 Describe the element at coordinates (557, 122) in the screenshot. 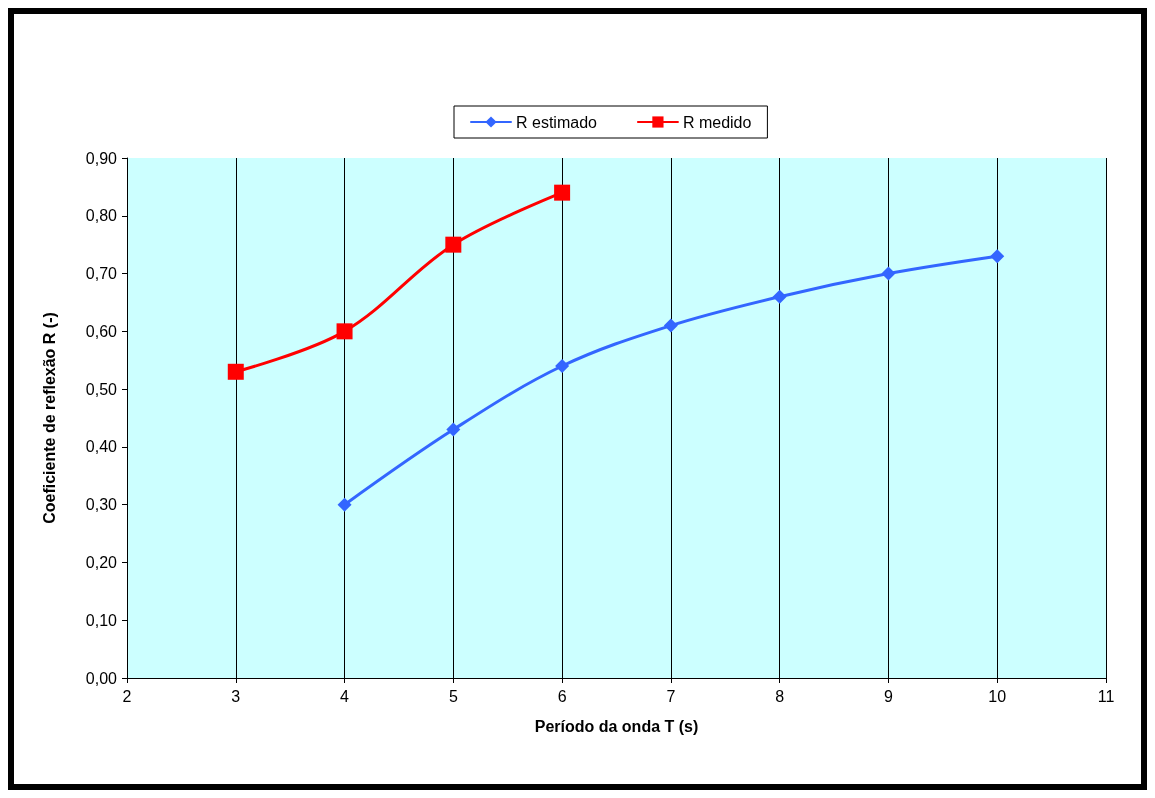

I see `legend-label: R estimado` at that location.